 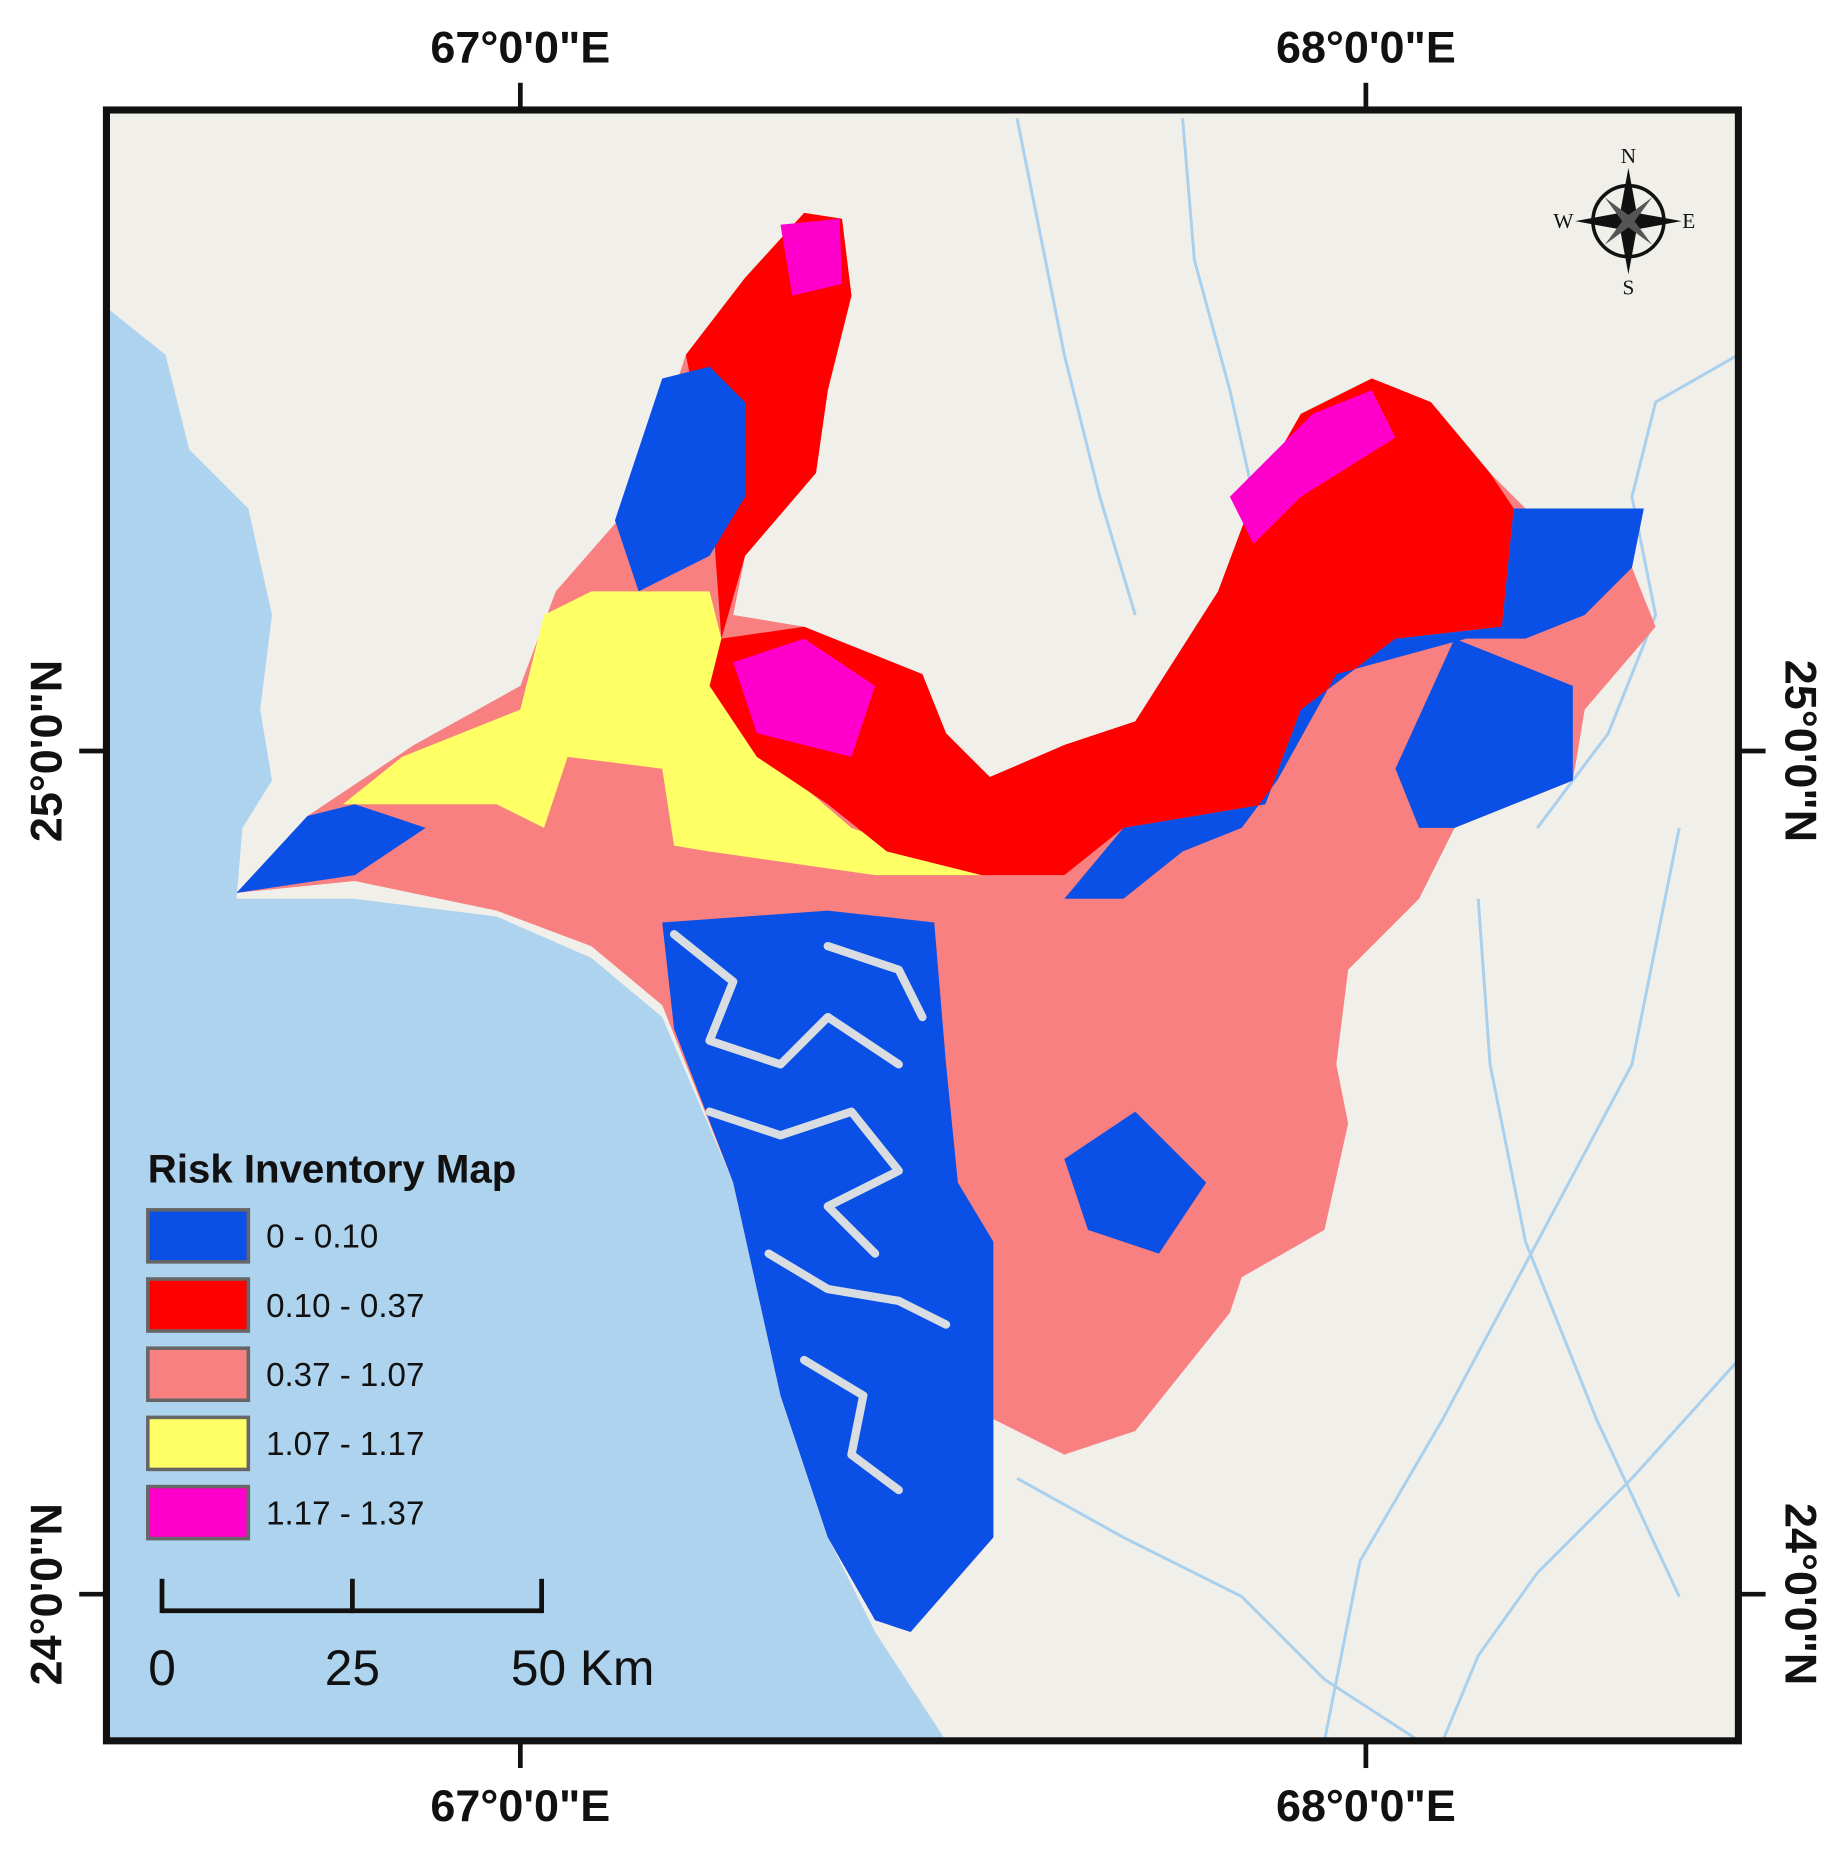 I want to click on scale-bar, so click(x=351, y=1596).